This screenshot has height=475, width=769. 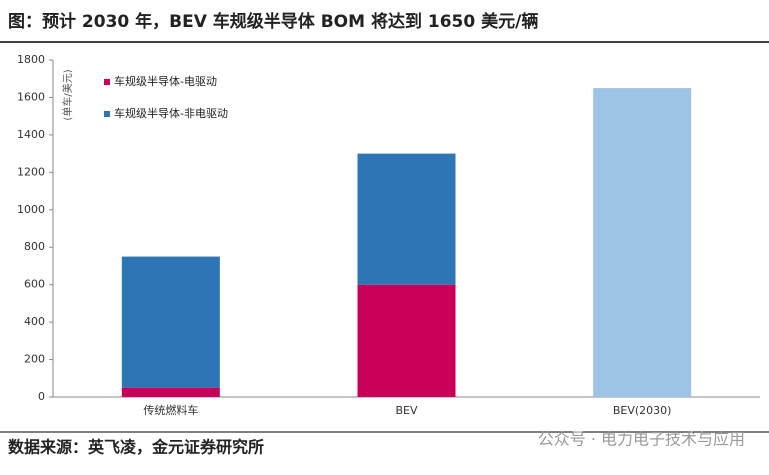 What do you see at coordinates (273, 21) in the screenshot?
I see `chart-title: 图：预计 2030 年，BEV 车规级半导体 BOM 将达到 1650 美元/辆` at bounding box center [273, 21].